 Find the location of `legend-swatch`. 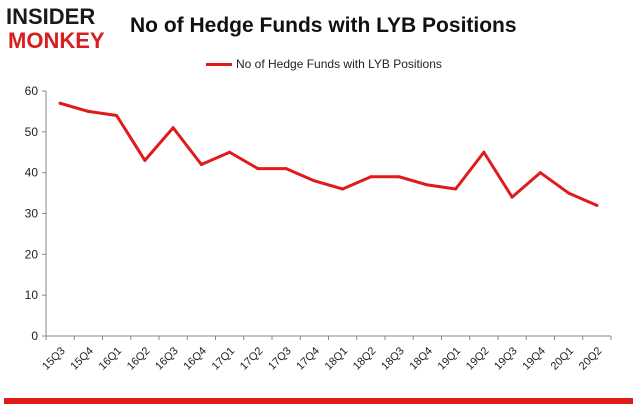

legend-swatch is located at coordinates (219, 64).